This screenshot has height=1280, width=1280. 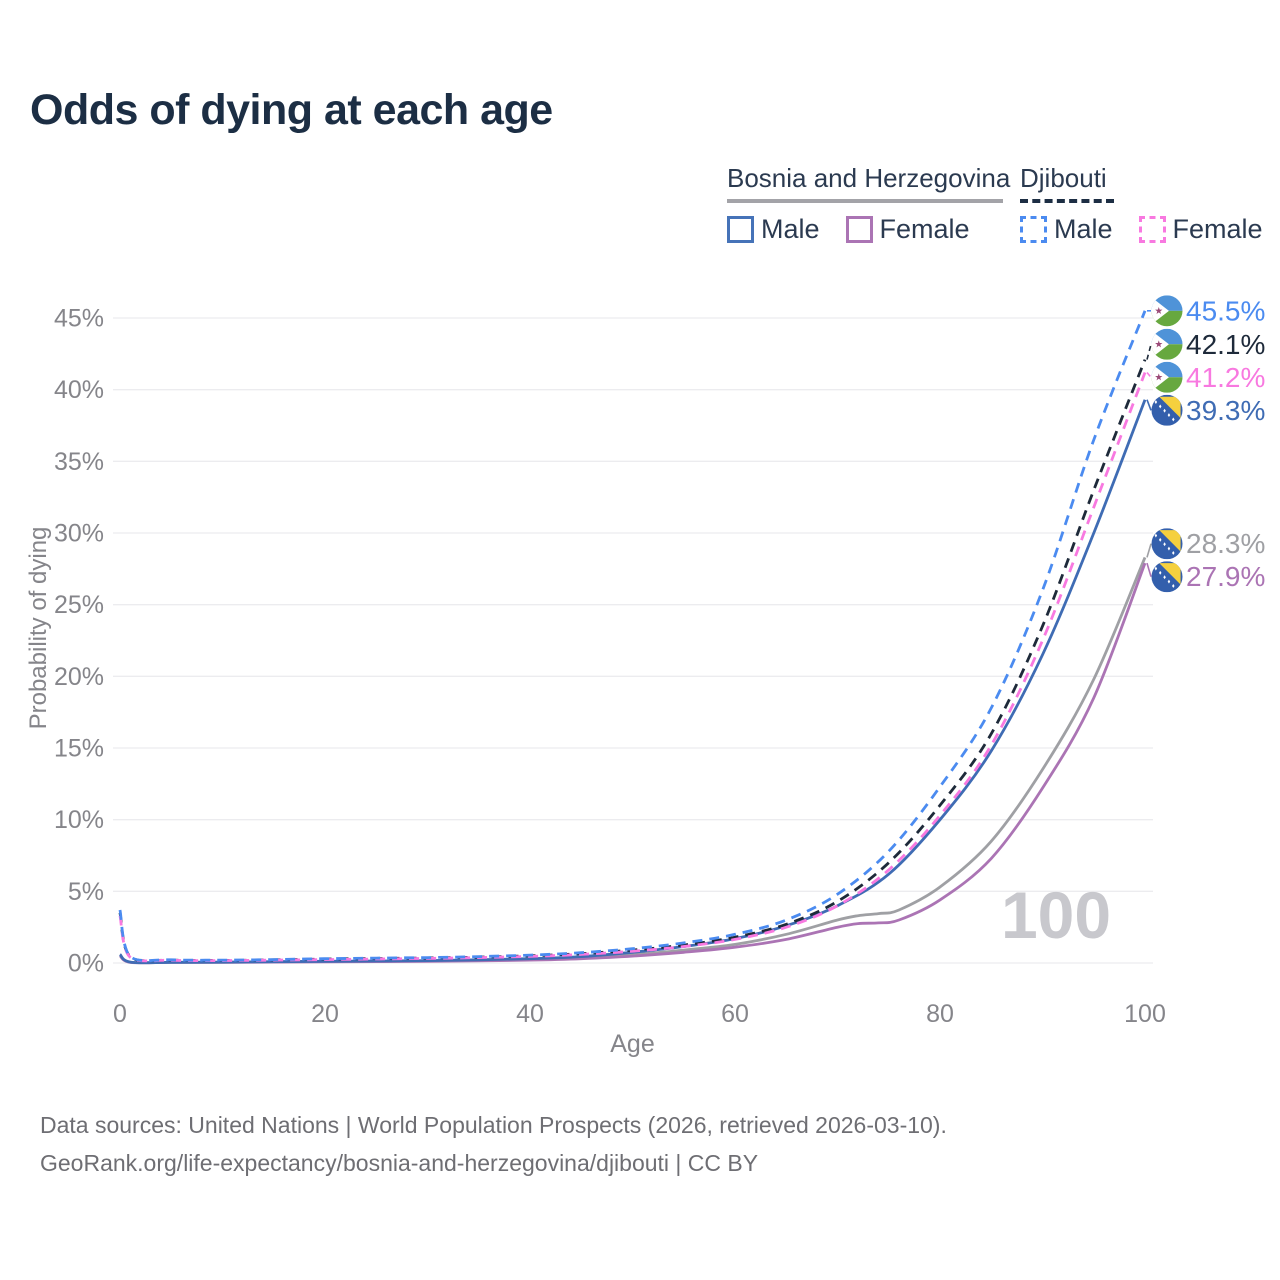 I want to click on y-tick-label: 35%, so click(x=79, y=462).